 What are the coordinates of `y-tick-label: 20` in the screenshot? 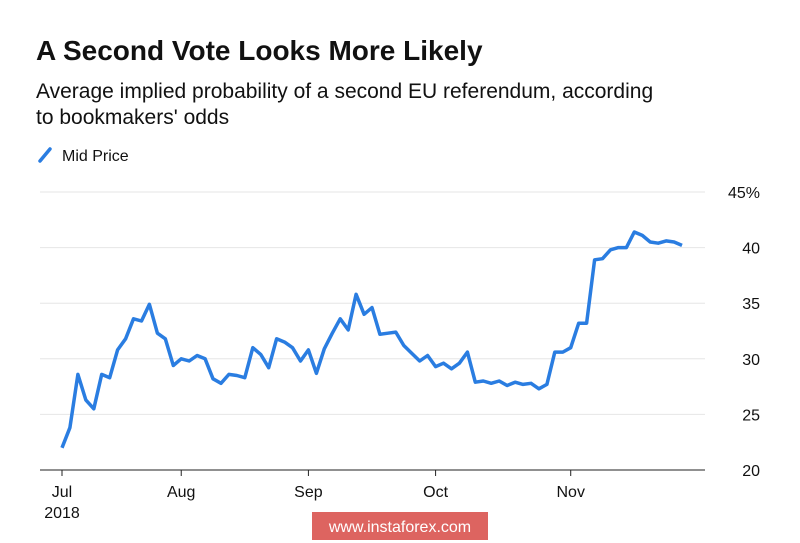 It's located at (751, 471).